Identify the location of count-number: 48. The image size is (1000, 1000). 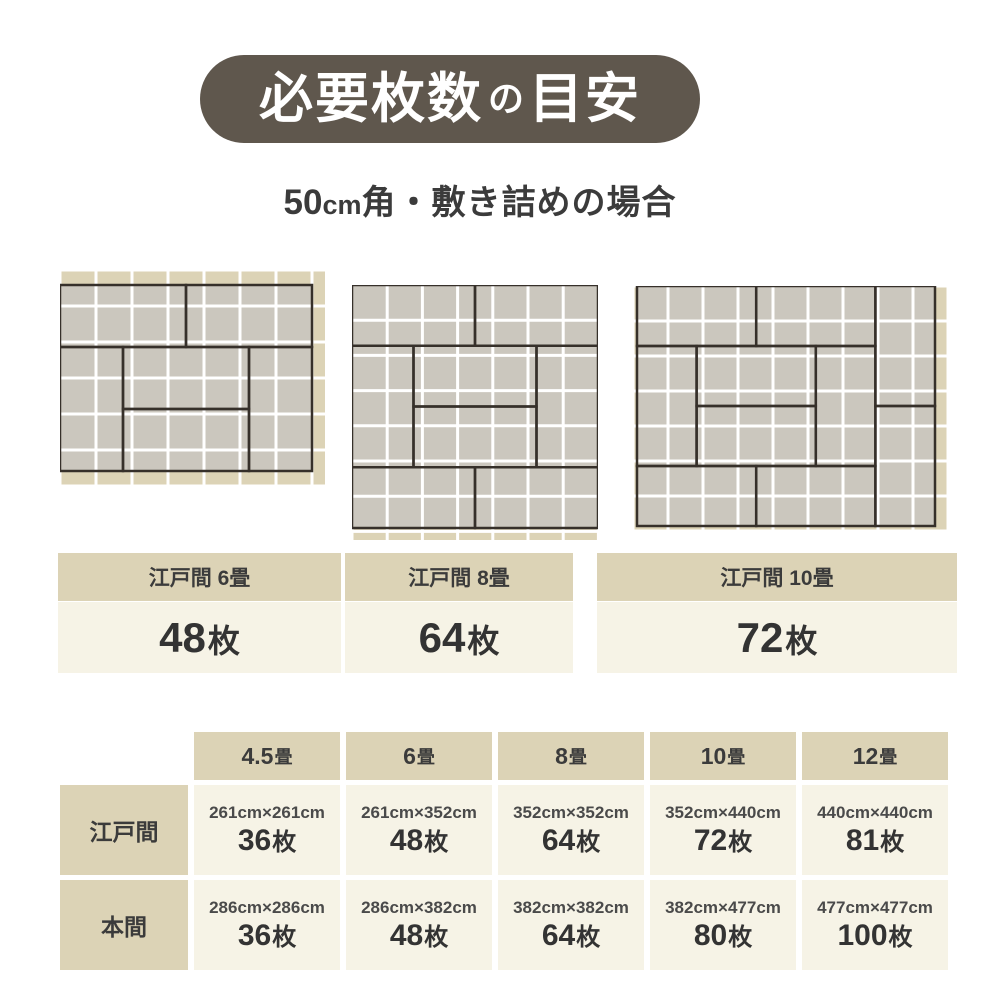
(182, 637).